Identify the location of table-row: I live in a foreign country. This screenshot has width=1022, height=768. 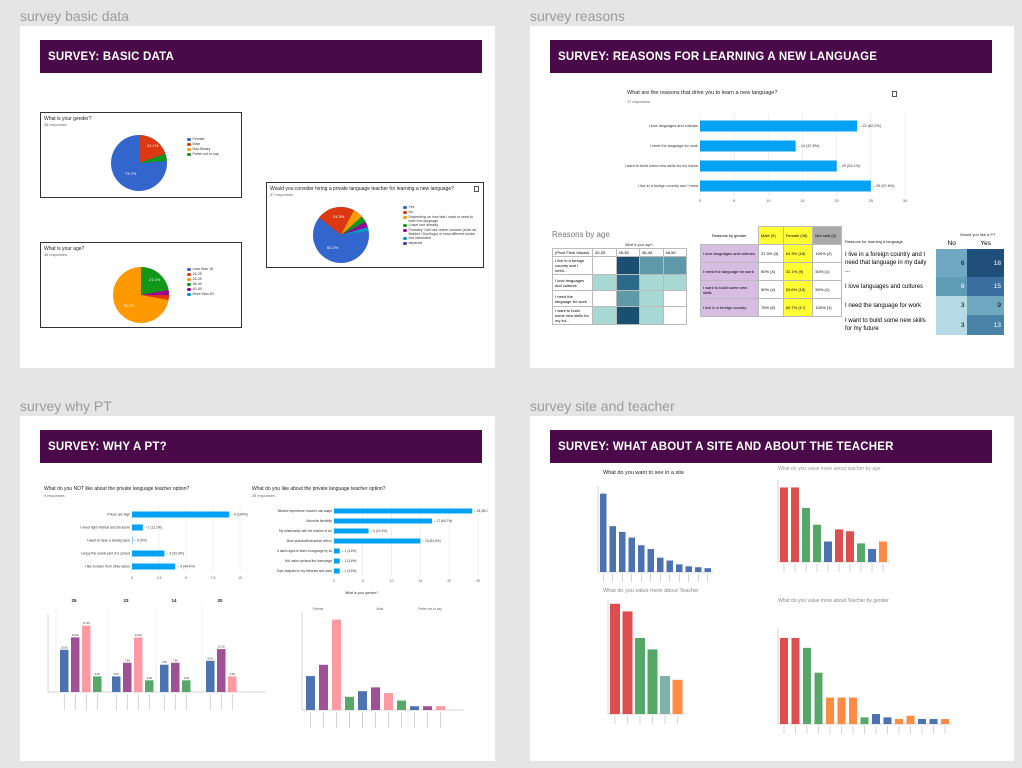
(729, 307).